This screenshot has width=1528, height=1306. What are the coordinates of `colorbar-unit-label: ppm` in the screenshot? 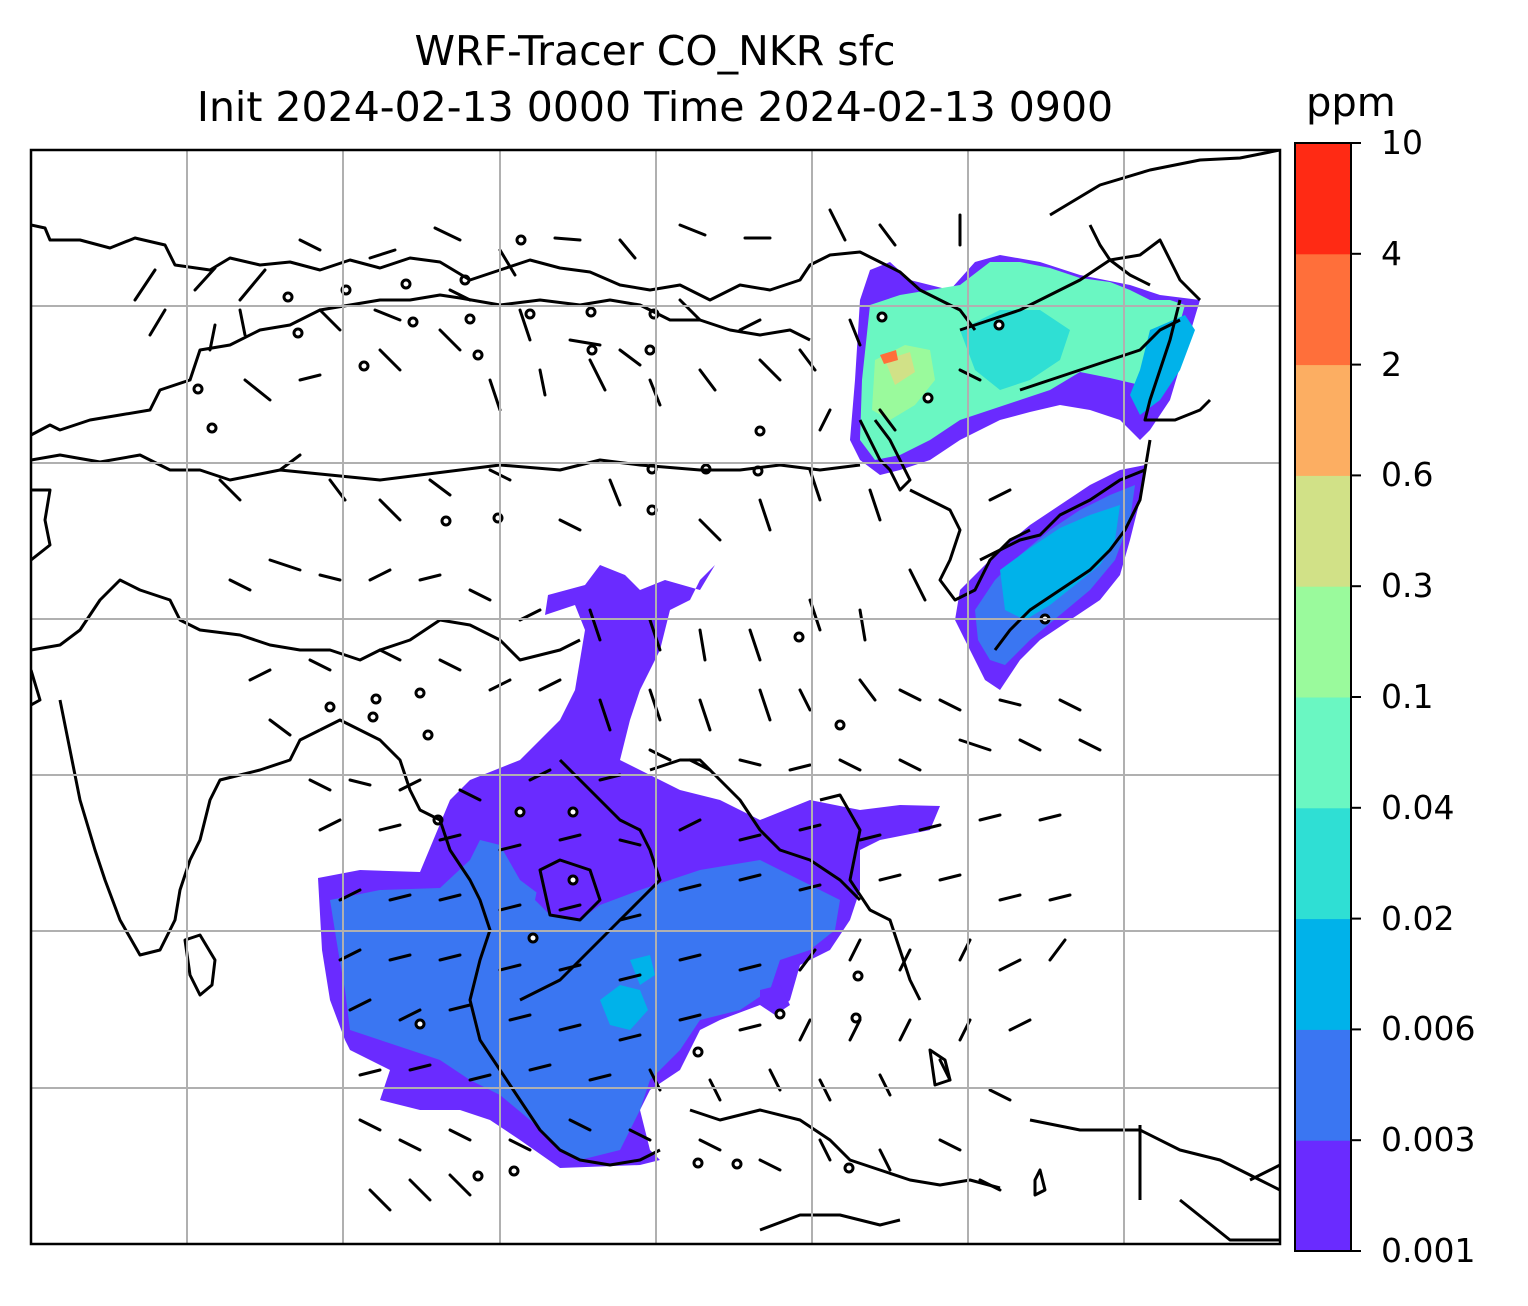 It's located at (1351, 103).